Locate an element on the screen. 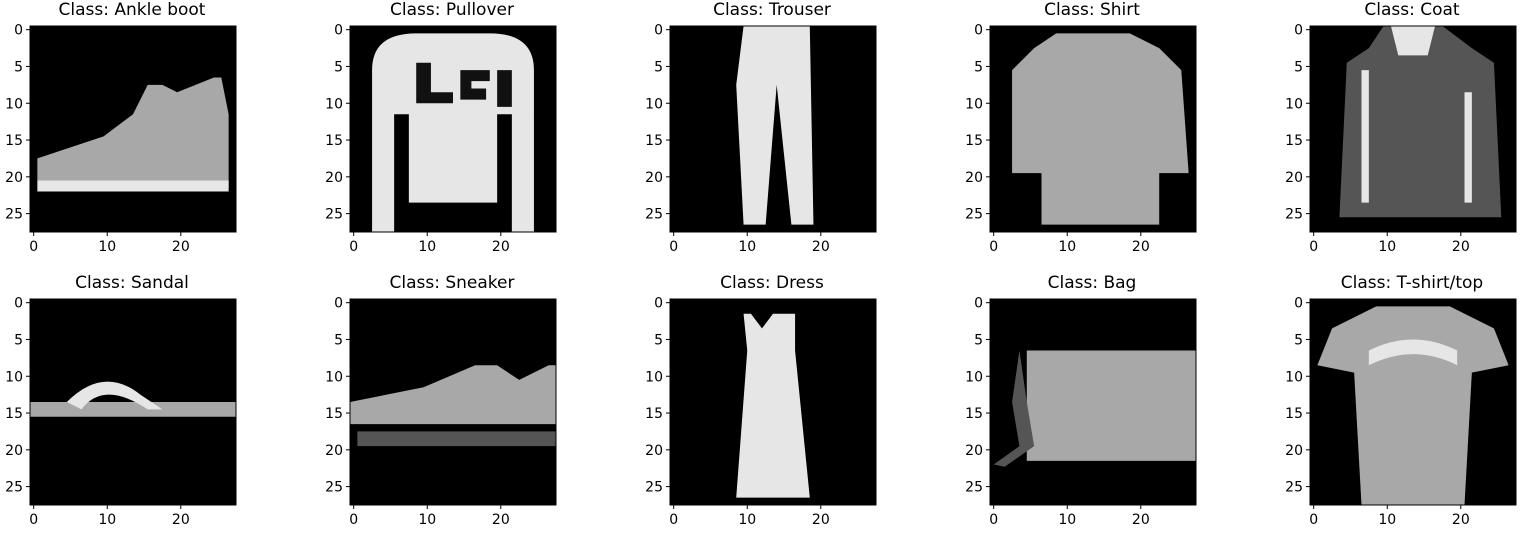 This screenshot has height=545, width=1524. sandal-sole is located at coordinates (133, 409).